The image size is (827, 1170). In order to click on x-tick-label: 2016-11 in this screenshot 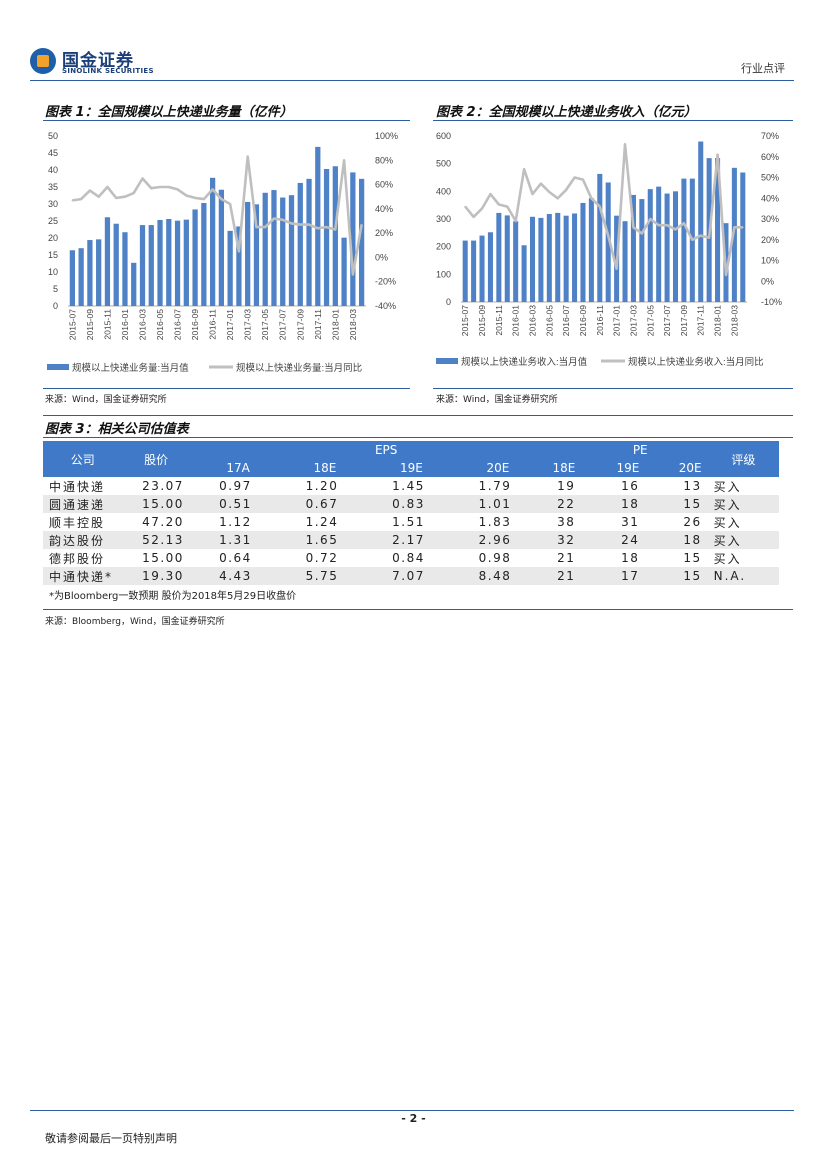, I will do `click(600, 320)`.